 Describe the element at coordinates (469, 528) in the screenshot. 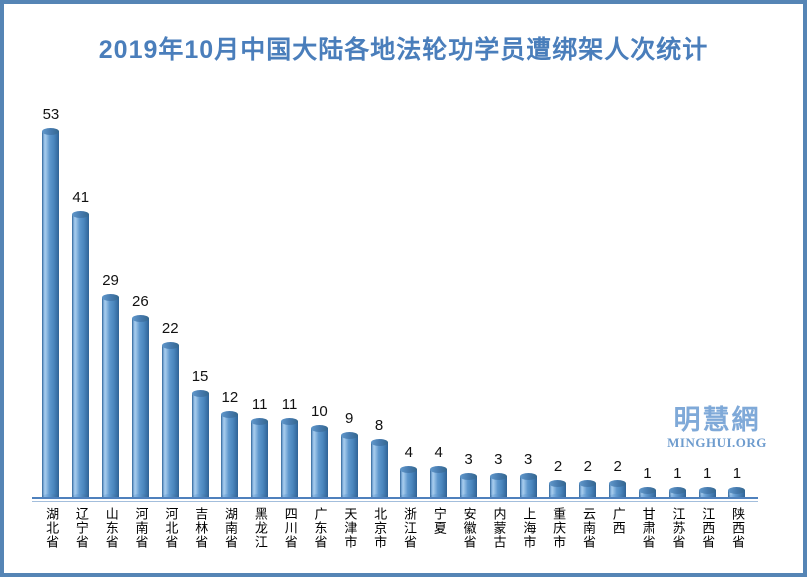

I see `category-label: 安徽省` at that location.